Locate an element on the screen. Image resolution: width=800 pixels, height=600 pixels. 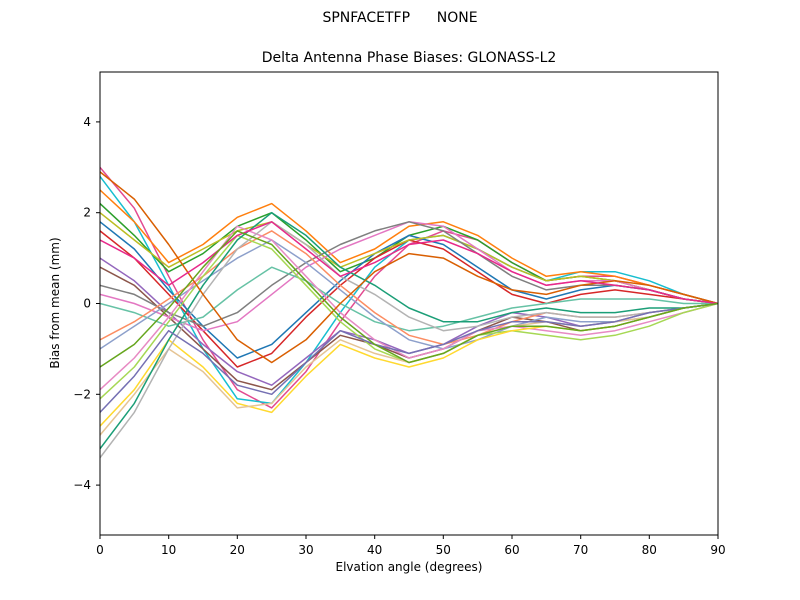
x-tick-label: 90 is located at coordinates (717, 550).